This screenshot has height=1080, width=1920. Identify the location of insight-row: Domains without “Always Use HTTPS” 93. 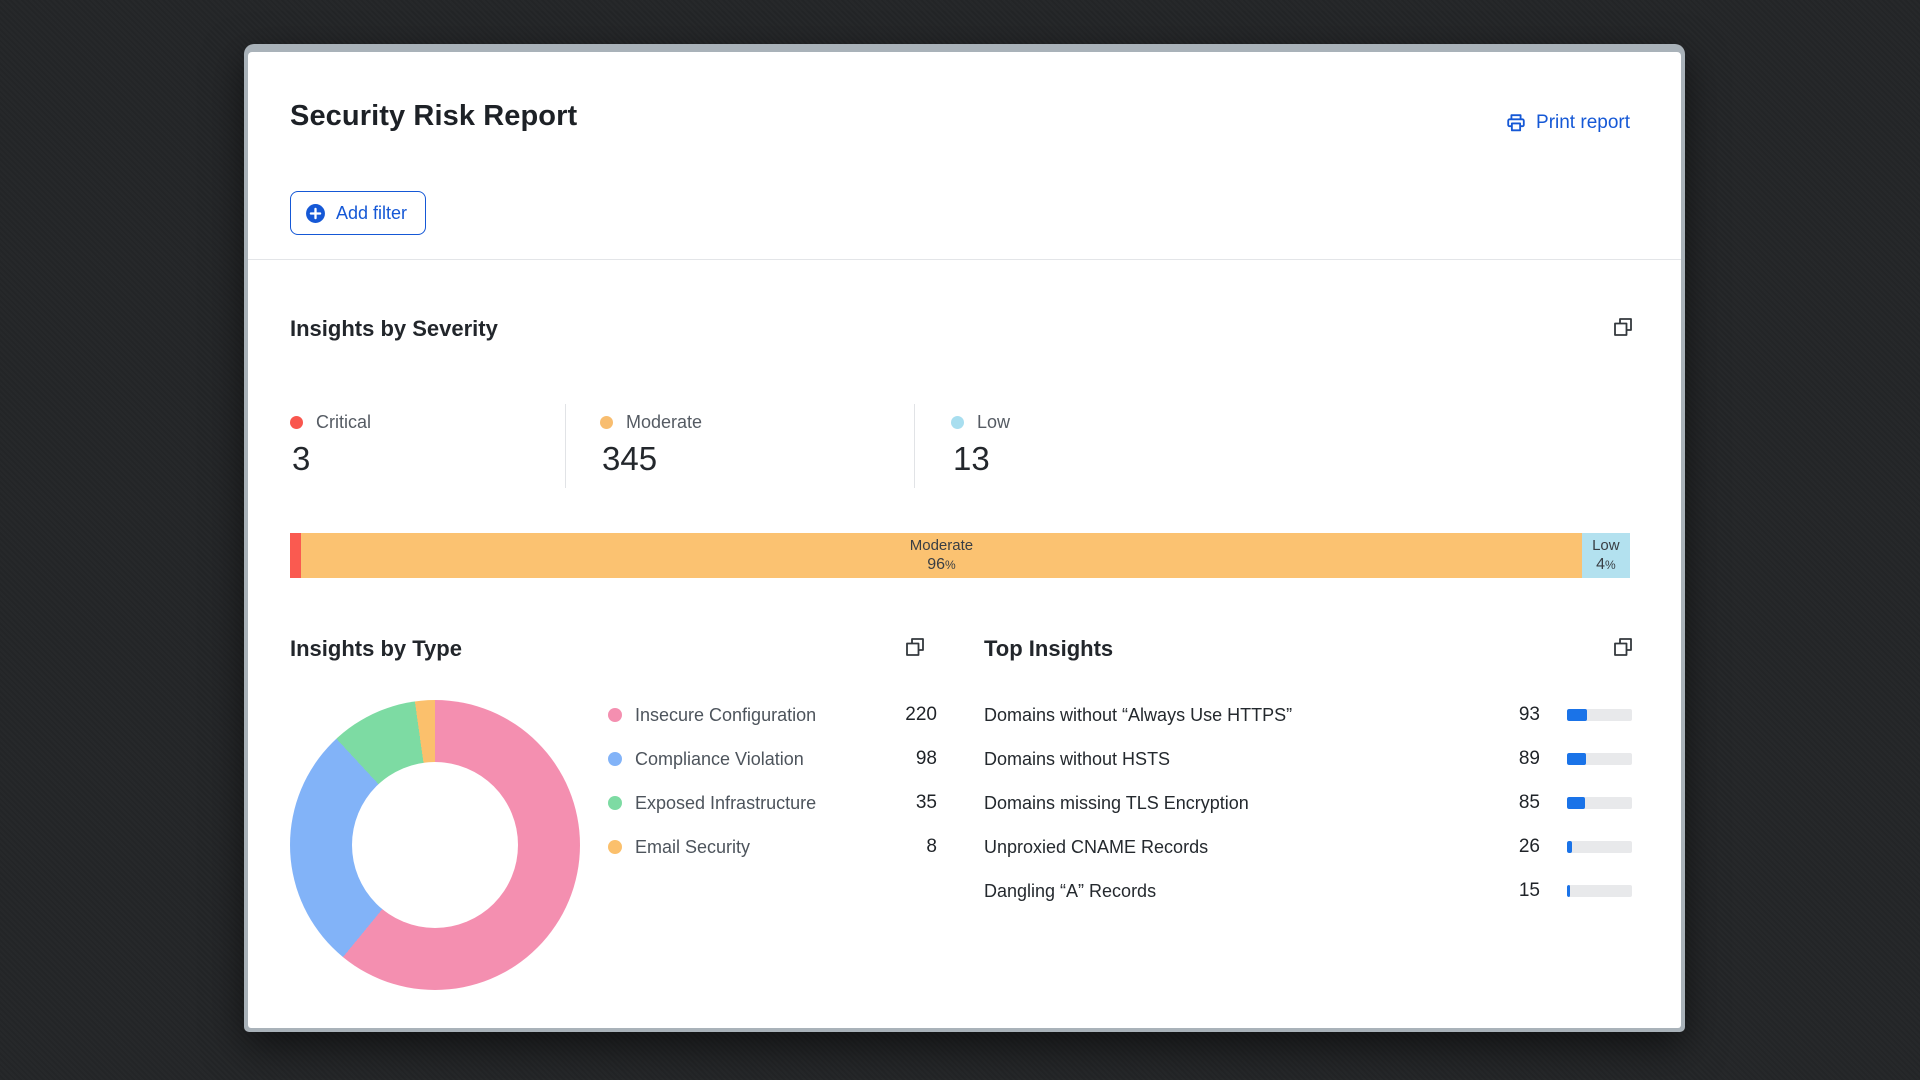
(1308, 715).